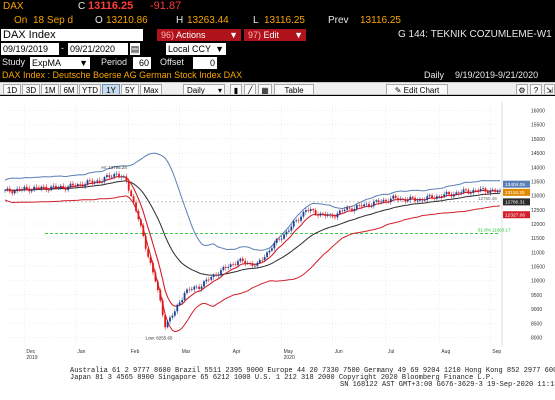 The width and height of the screenshot is (555, 400). What do you see at coordinates (186, 352) in the screenshot?
I see `x-tick-label: Mar` at bounding box center [186, 352].